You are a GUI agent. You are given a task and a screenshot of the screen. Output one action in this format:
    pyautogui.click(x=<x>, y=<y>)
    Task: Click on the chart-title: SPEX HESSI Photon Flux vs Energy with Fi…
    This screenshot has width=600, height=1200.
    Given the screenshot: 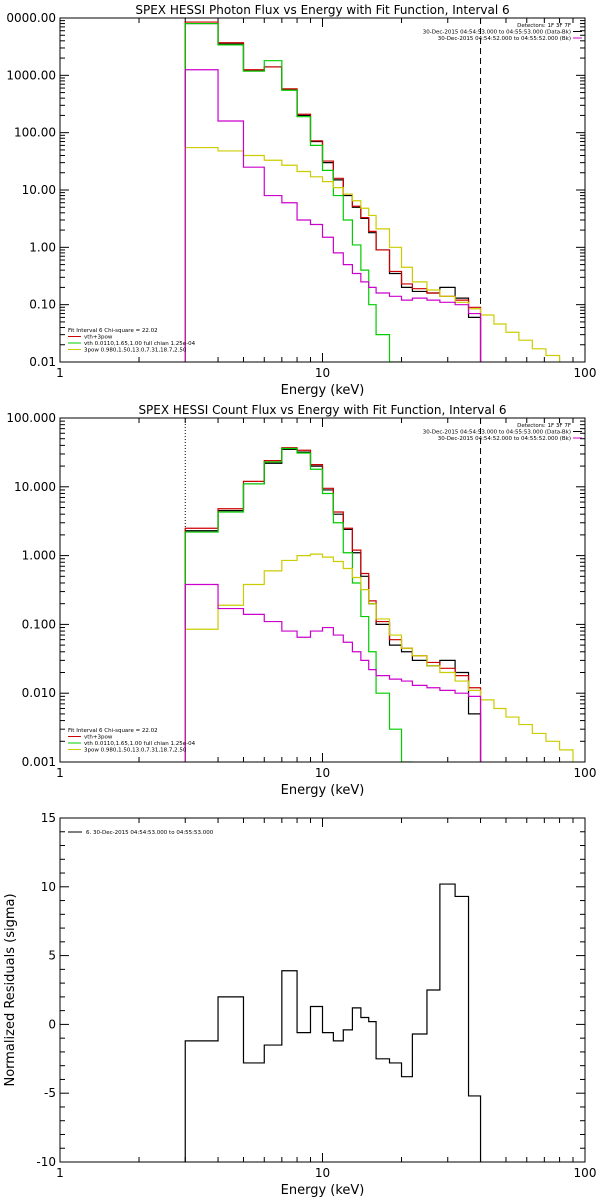 What is the action you would take?
    pyautogui.click(x=322, y=10)
    